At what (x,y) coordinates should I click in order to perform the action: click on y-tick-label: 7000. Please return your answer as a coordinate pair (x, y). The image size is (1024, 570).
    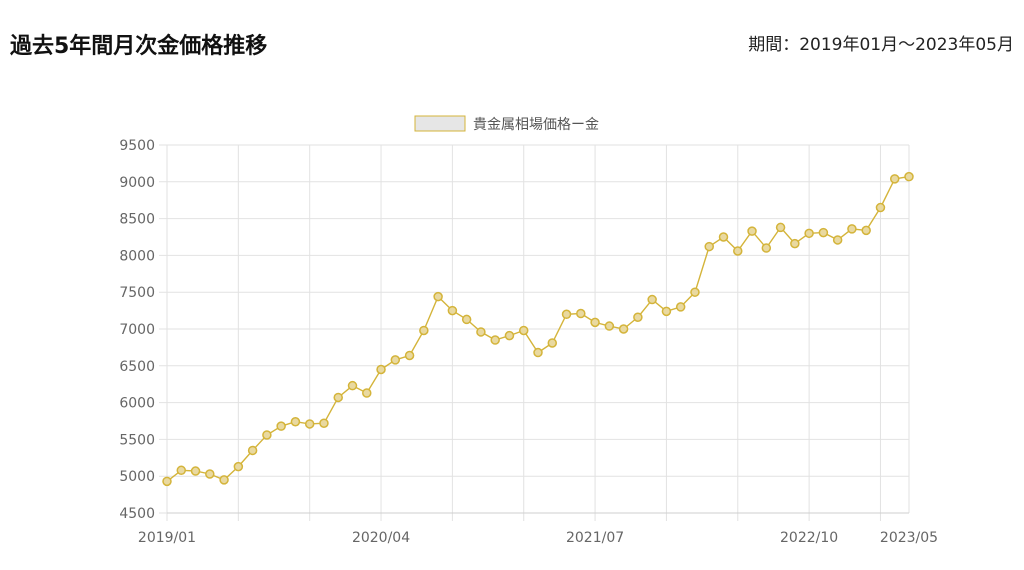
    Looking at the image, I should click on (137, 330).